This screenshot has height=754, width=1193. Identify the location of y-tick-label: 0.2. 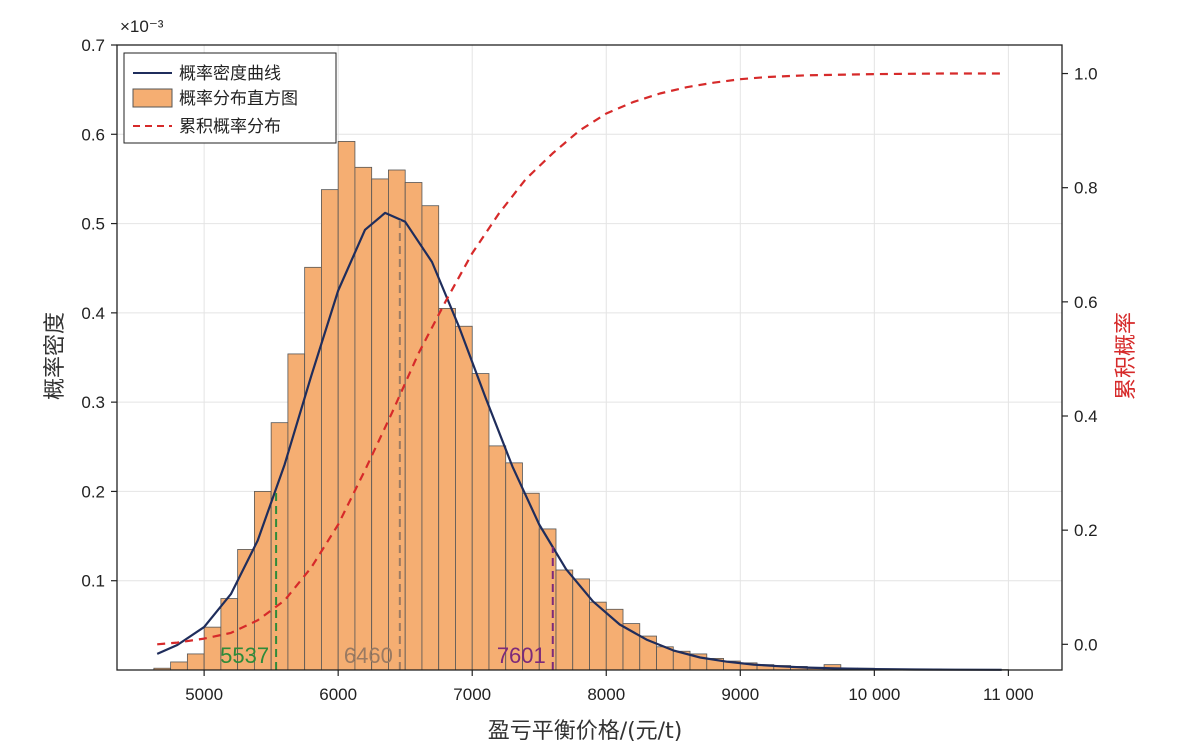
(93, 491).